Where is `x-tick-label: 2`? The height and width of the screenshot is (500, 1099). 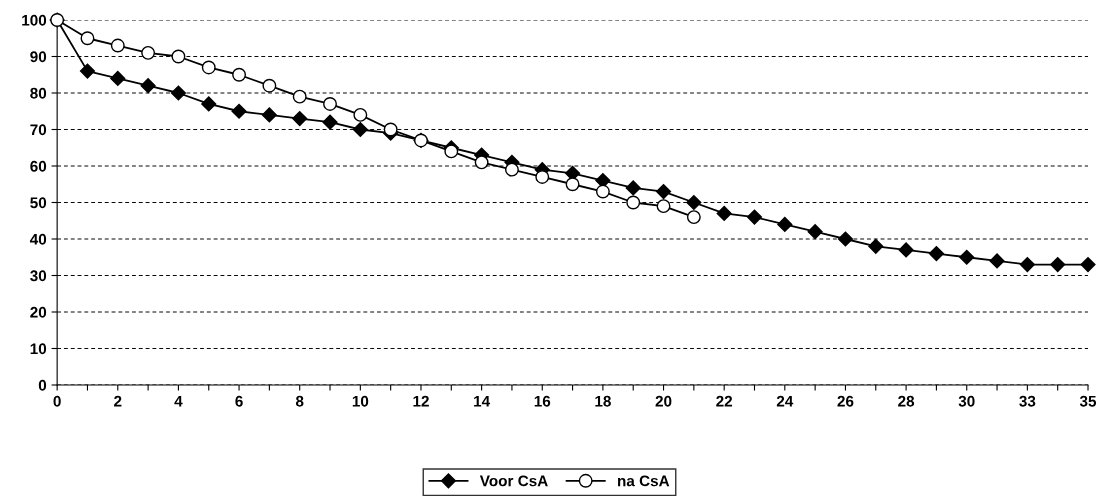 x-tick-label: 2 is located at coordinates (118, 401).